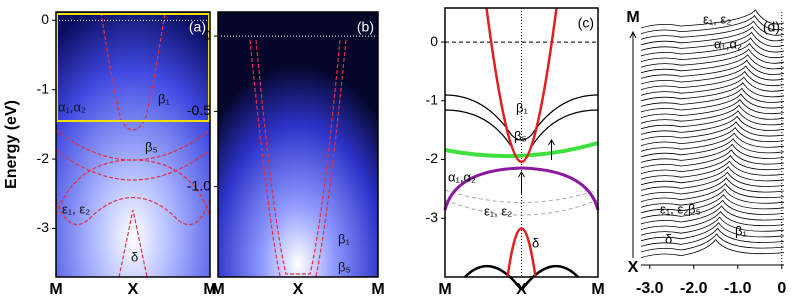 The height and width of the screenshot is (300, 800). Describe the element at coordinates (197, 27) in the screenshot. I see `panel-label: (a)` at that location.